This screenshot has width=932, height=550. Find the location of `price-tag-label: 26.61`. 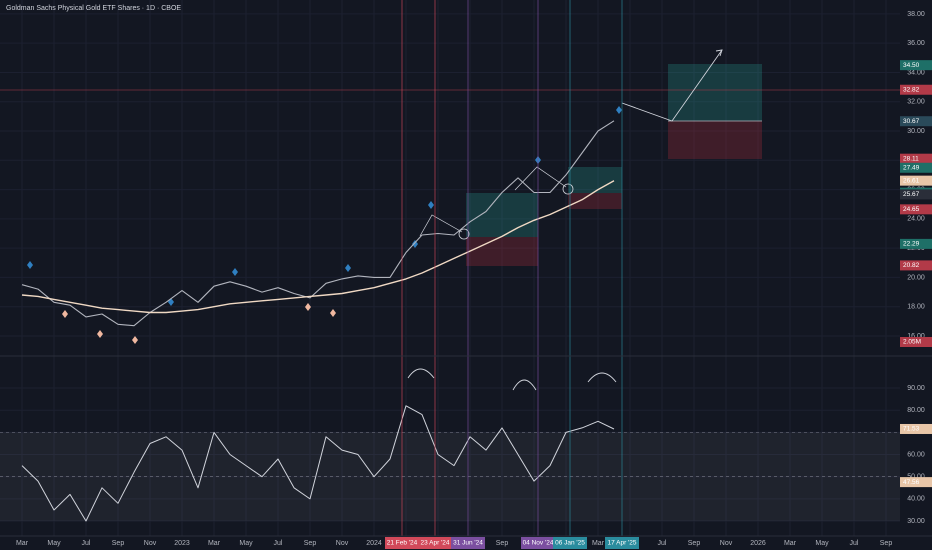

price-tag-label: 26.61 is located at coordinates (911, 180).